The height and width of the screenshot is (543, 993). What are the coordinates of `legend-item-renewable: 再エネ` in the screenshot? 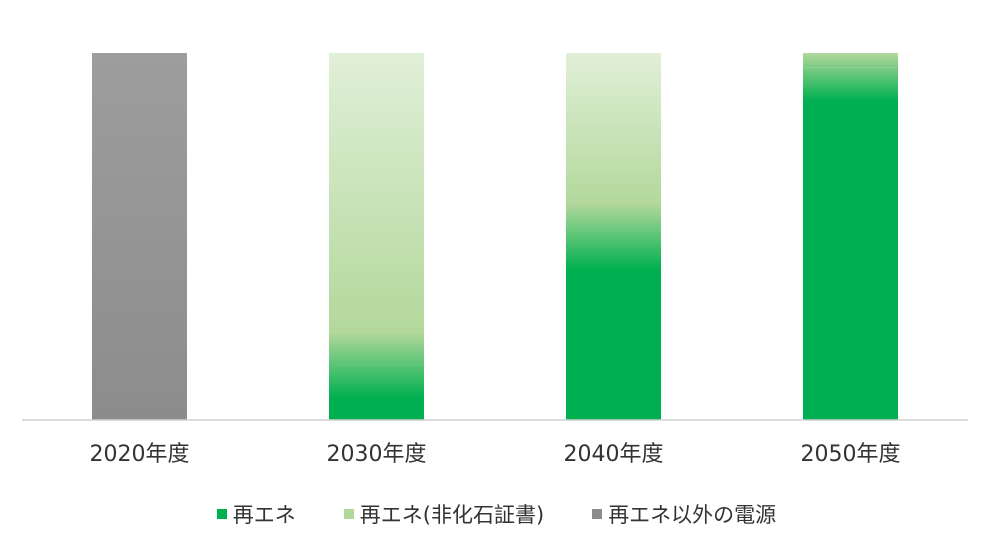 It's located at (256, 514).